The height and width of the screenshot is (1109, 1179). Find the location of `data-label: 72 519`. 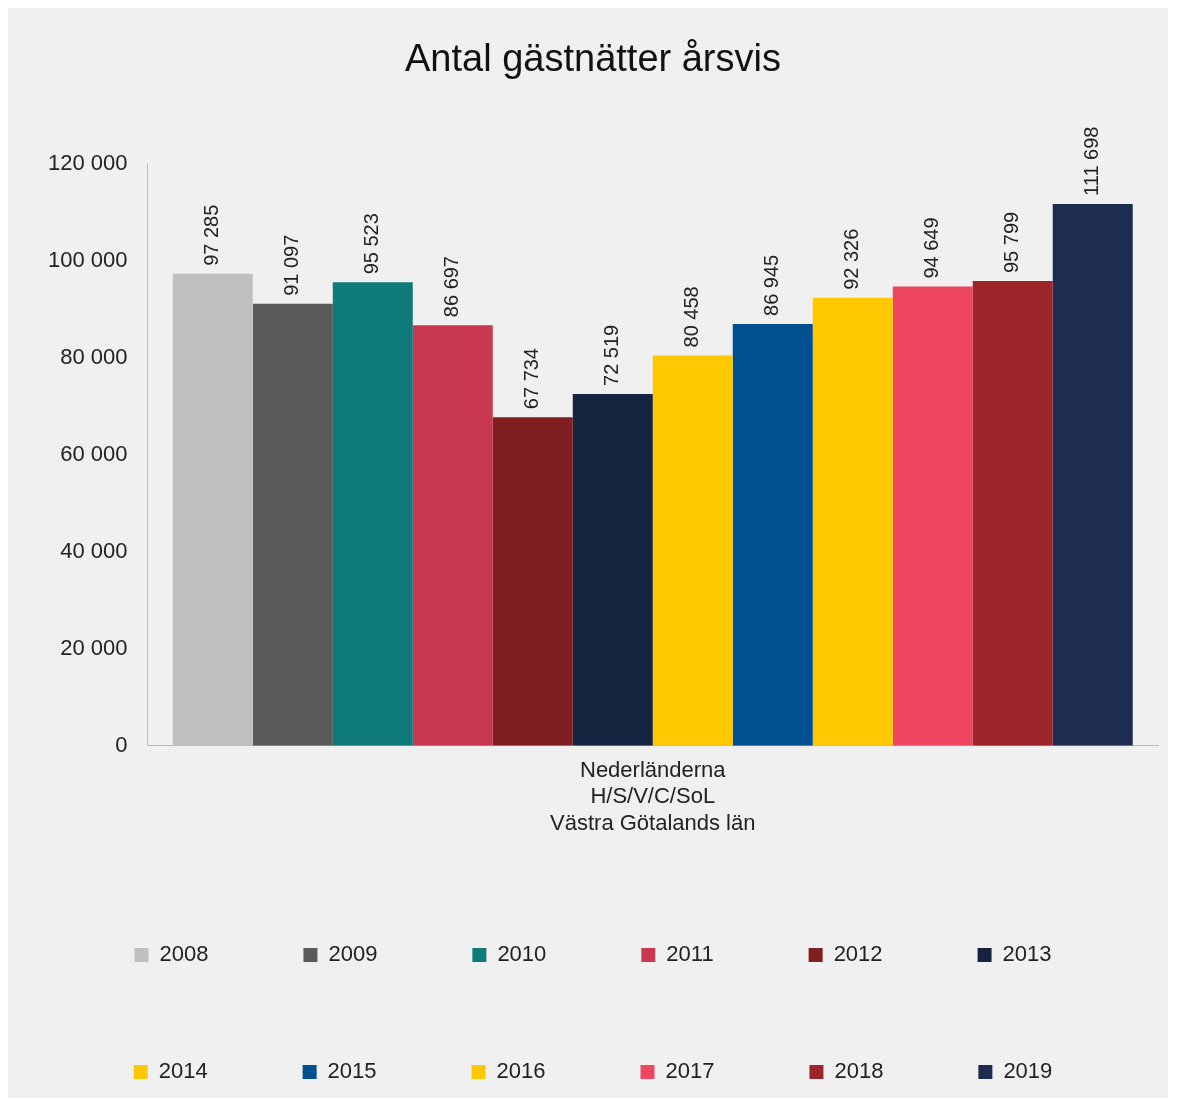

data-label: 72 519 is located at coordinates (611, 355).